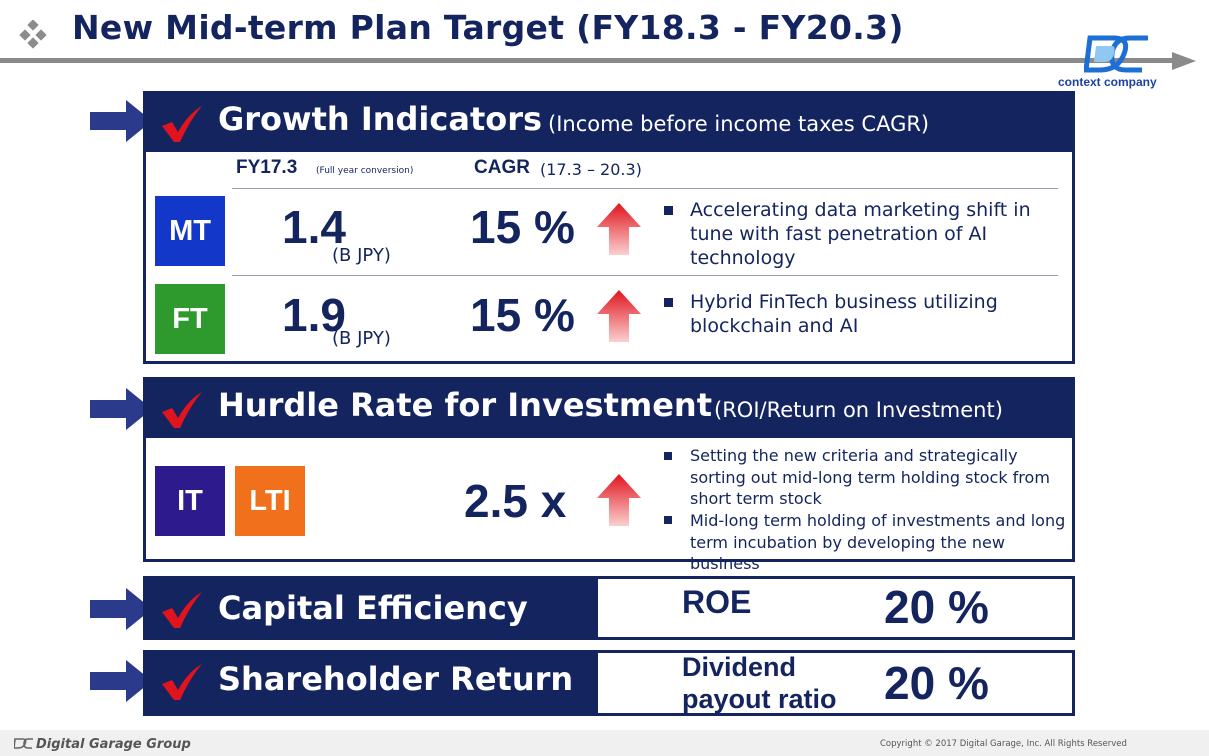 This screenshot has width=1209, height=756. I want to click on dividend-value: 20 %, so click(936, 683).